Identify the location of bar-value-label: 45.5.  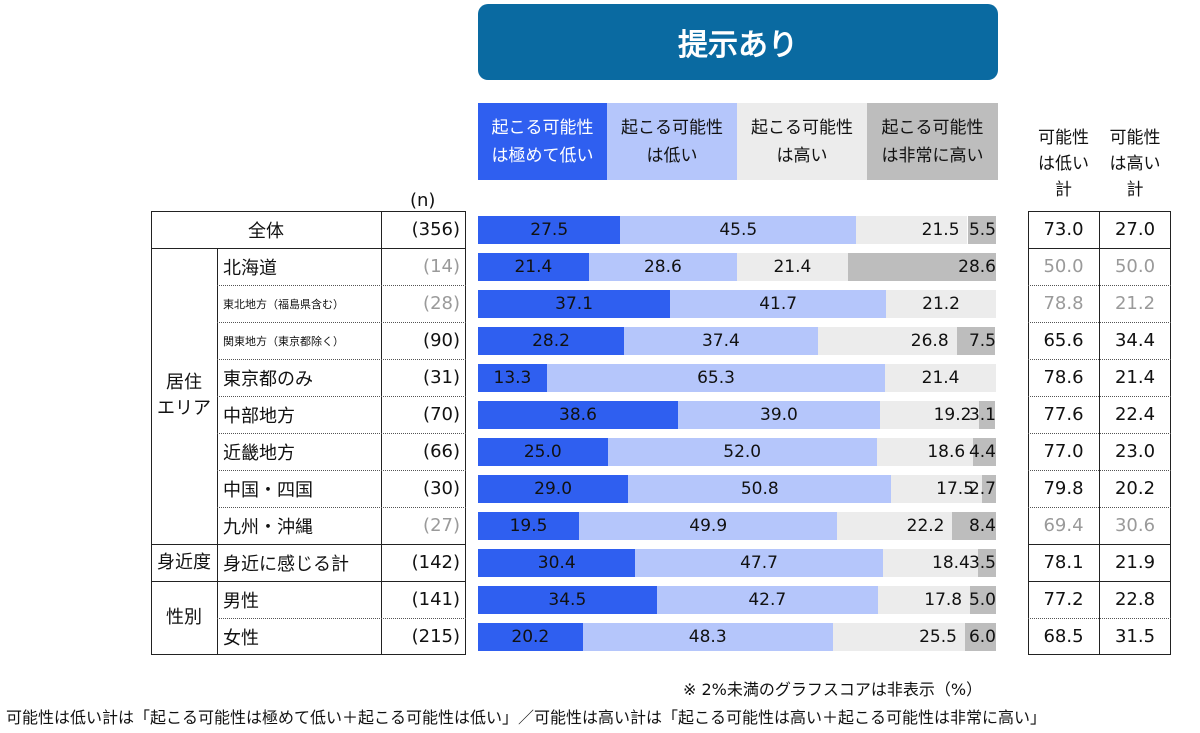
(738, 229).